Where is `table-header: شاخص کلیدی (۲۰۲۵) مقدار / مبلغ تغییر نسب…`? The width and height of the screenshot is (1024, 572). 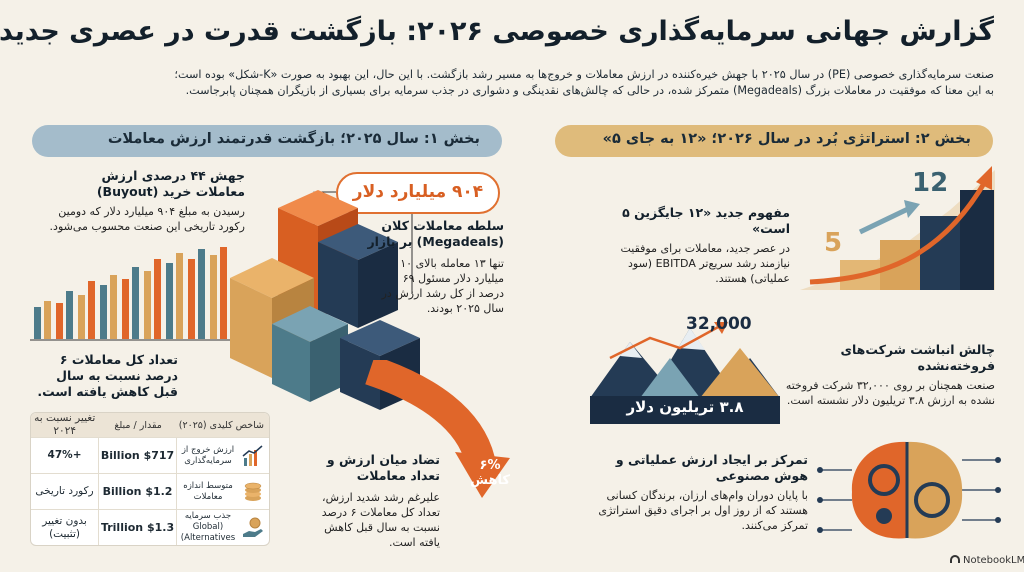 table-header: شاخص کلیدی (۲۰۲۵) مقدار / مبلغ تغییر نسب… is located at coordinates (150, 425).